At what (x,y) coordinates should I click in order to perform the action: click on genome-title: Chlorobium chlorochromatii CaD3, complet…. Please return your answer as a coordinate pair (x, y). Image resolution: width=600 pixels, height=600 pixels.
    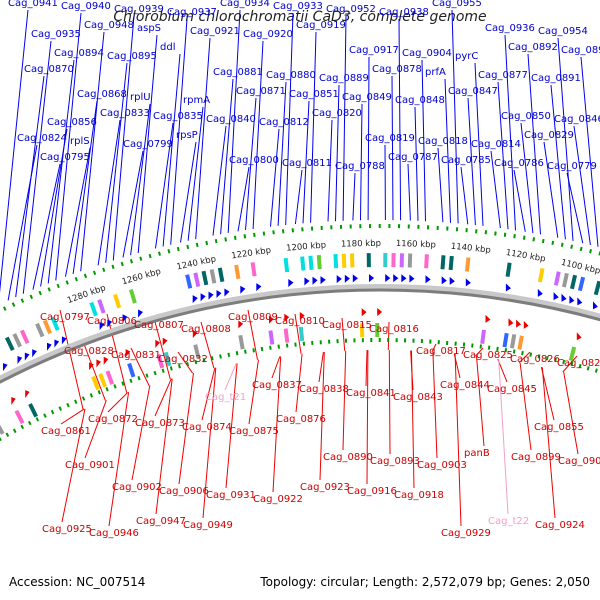
    Looking at the image, I should click on (300, 17).